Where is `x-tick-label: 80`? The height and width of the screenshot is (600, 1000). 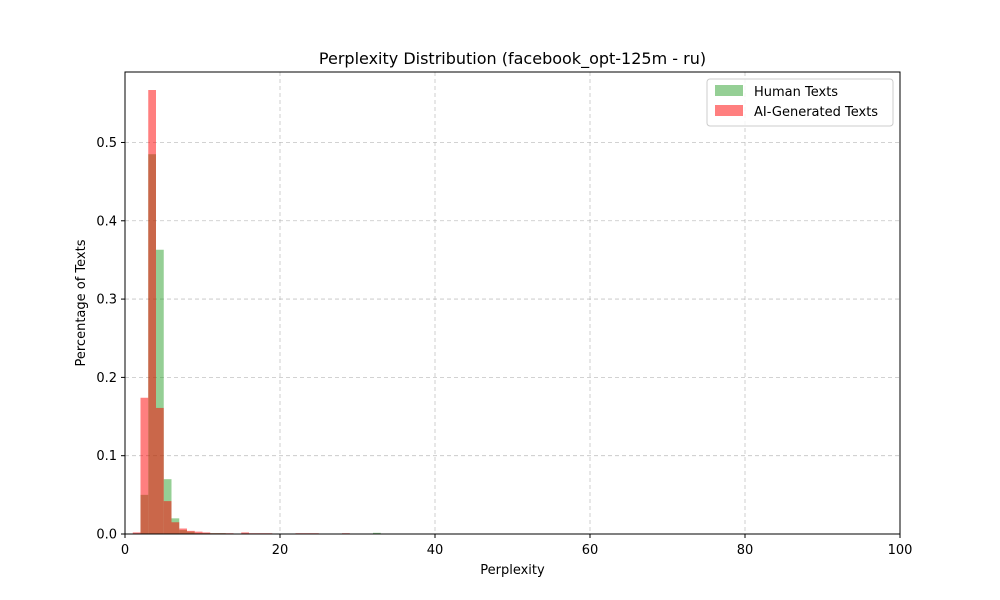
x-tick-label: 80 is located at coordinates (745, 550).